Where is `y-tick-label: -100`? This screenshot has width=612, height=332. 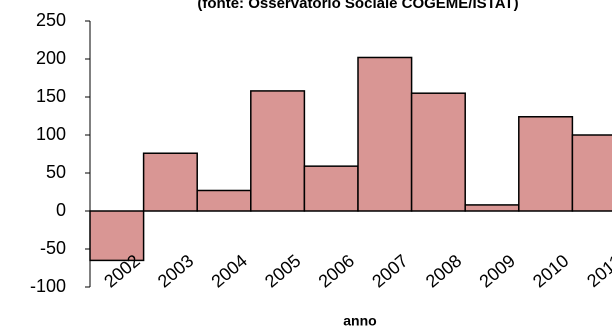
y-tick-label: -100 is located at coordinates (48, 286).